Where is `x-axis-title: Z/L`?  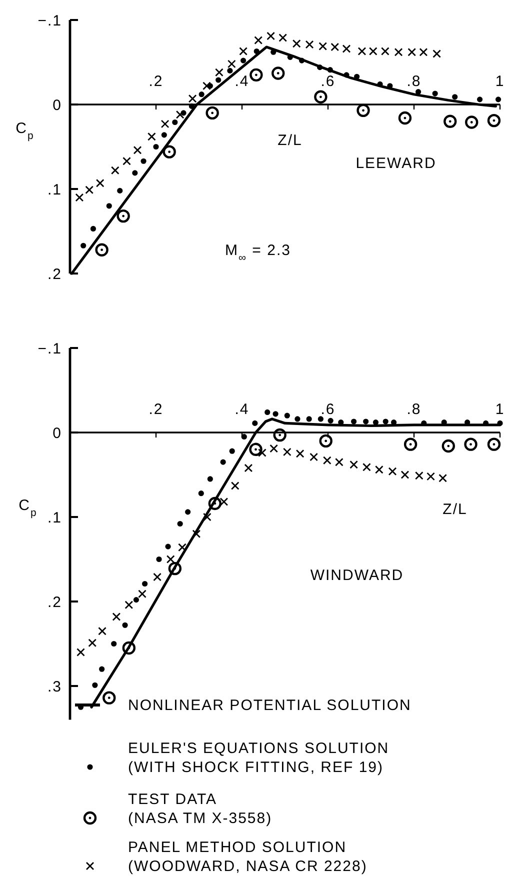
x-axis-title: Z/L is located at coordinates (290, 140).